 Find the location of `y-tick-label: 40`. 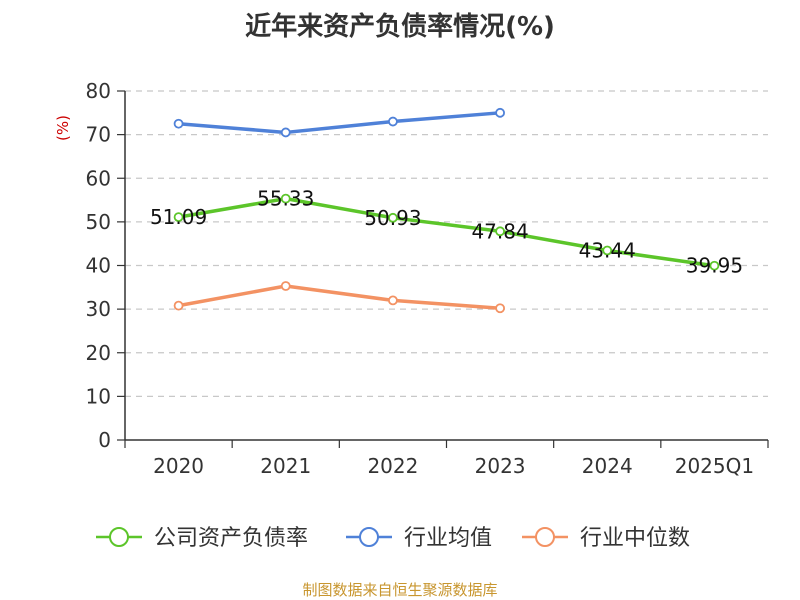

y-tick-label: 40 is located at coordinates (98, 266).